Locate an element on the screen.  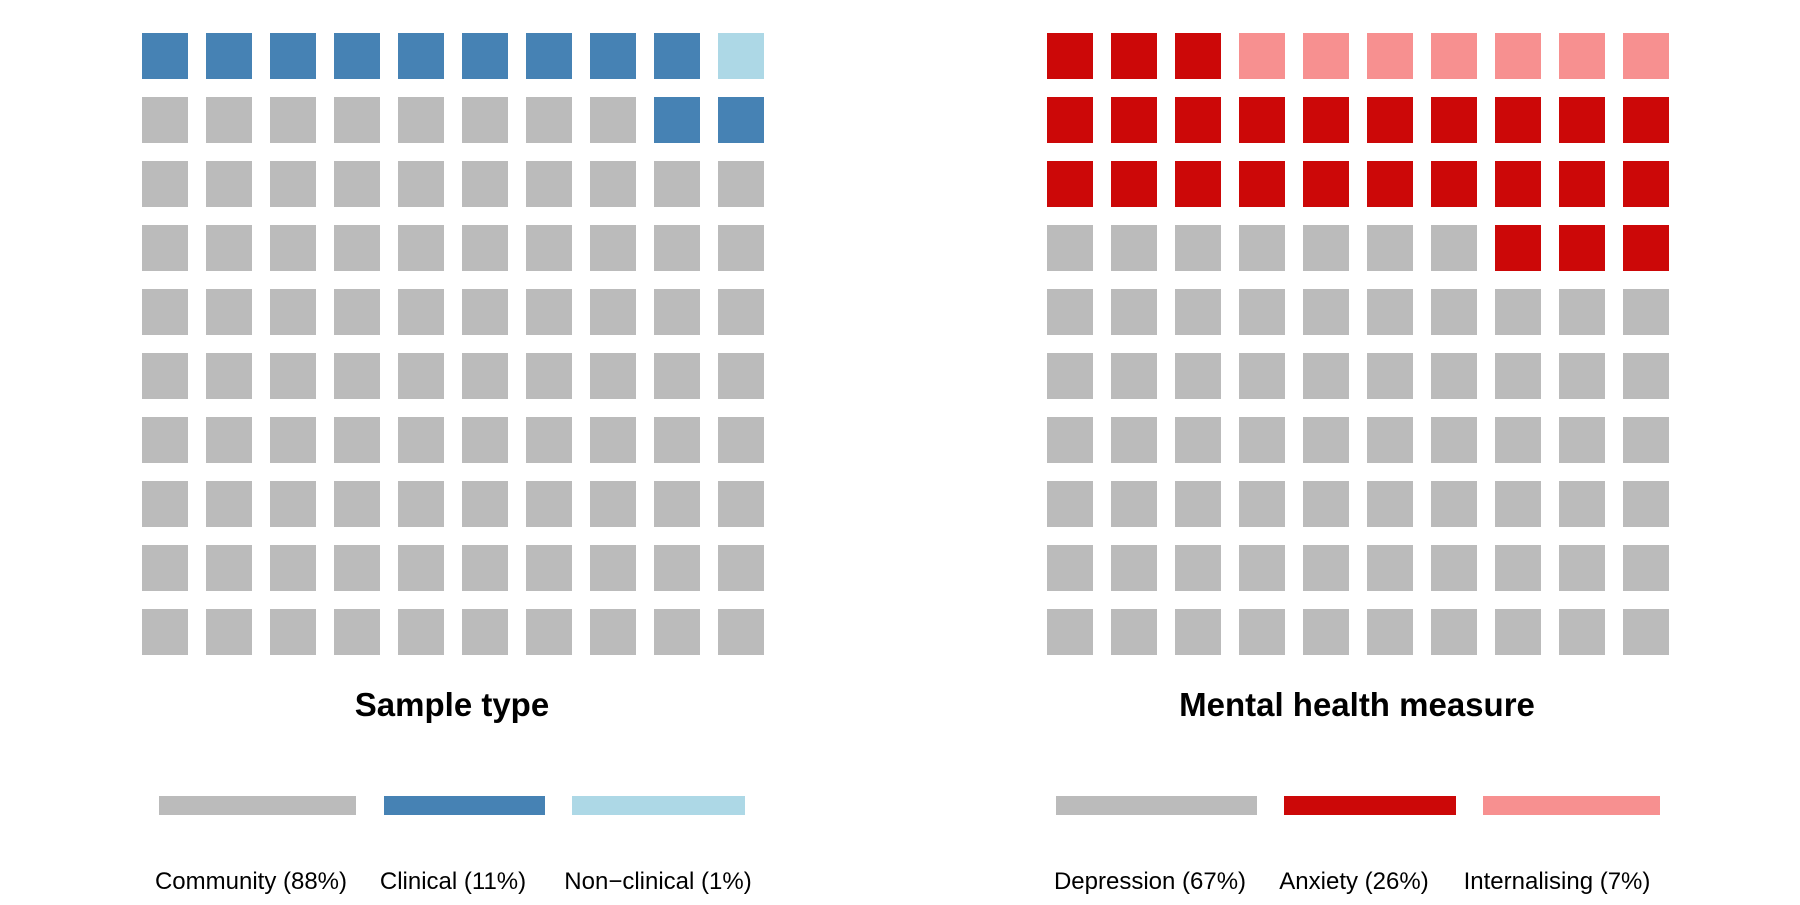
legend-swatch-anxiety is located at coordinates (1370, 805).